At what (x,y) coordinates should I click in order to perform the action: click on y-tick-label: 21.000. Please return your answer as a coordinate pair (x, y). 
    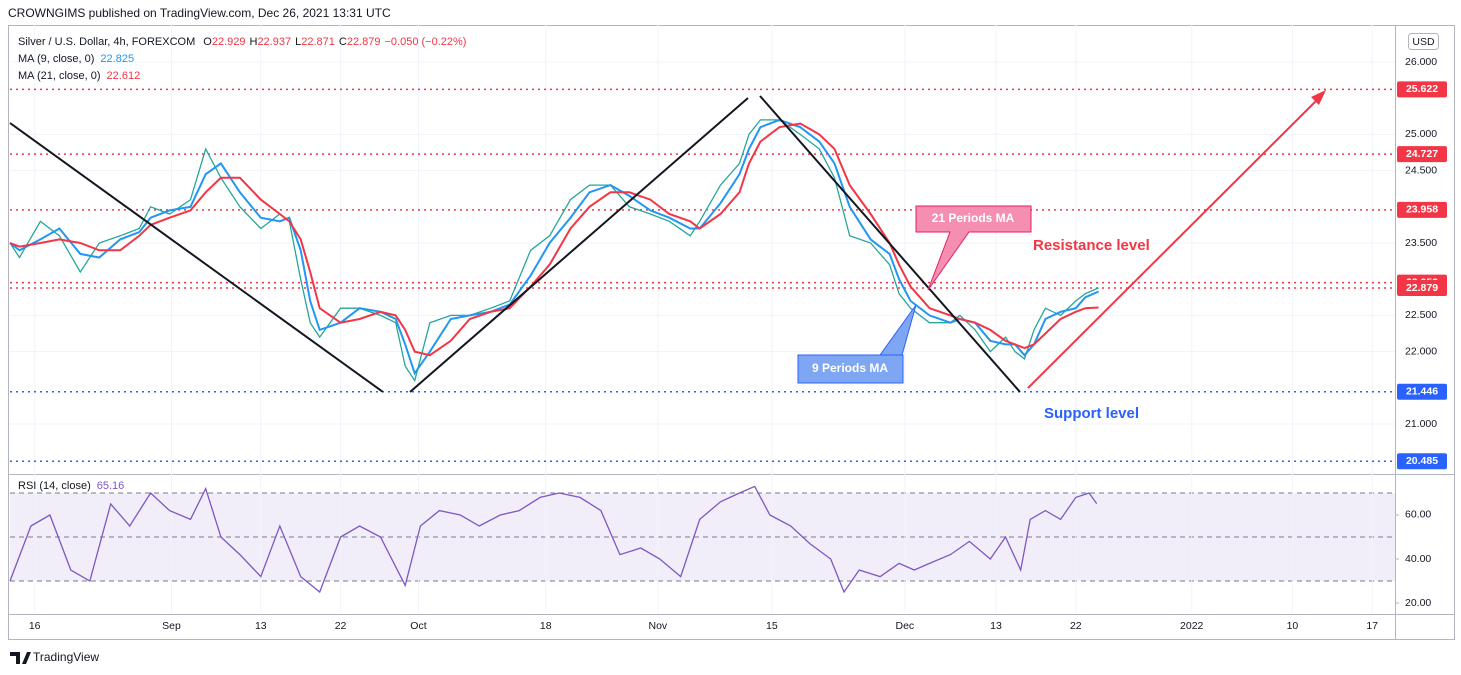
    Looking at the image, I should click on (1421, 424).